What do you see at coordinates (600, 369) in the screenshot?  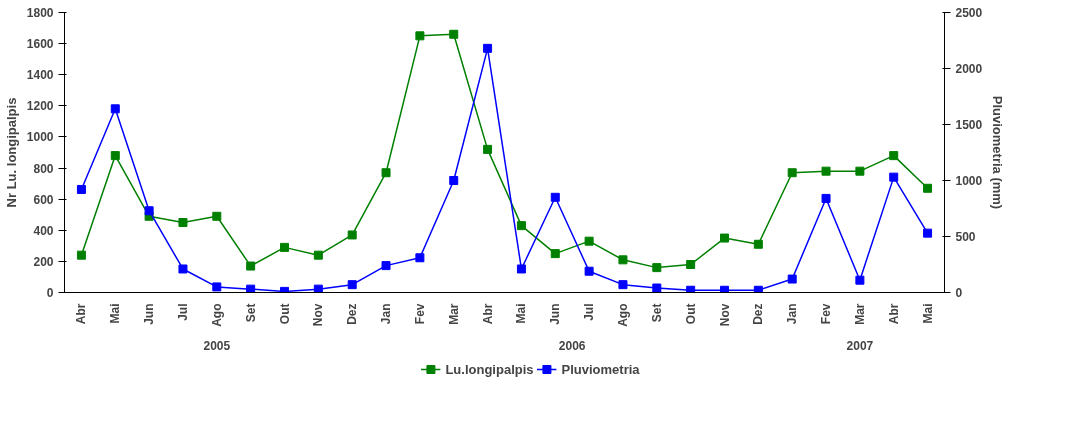 I see `legend-label: Pluviometria` at bounding box center [600, 369].